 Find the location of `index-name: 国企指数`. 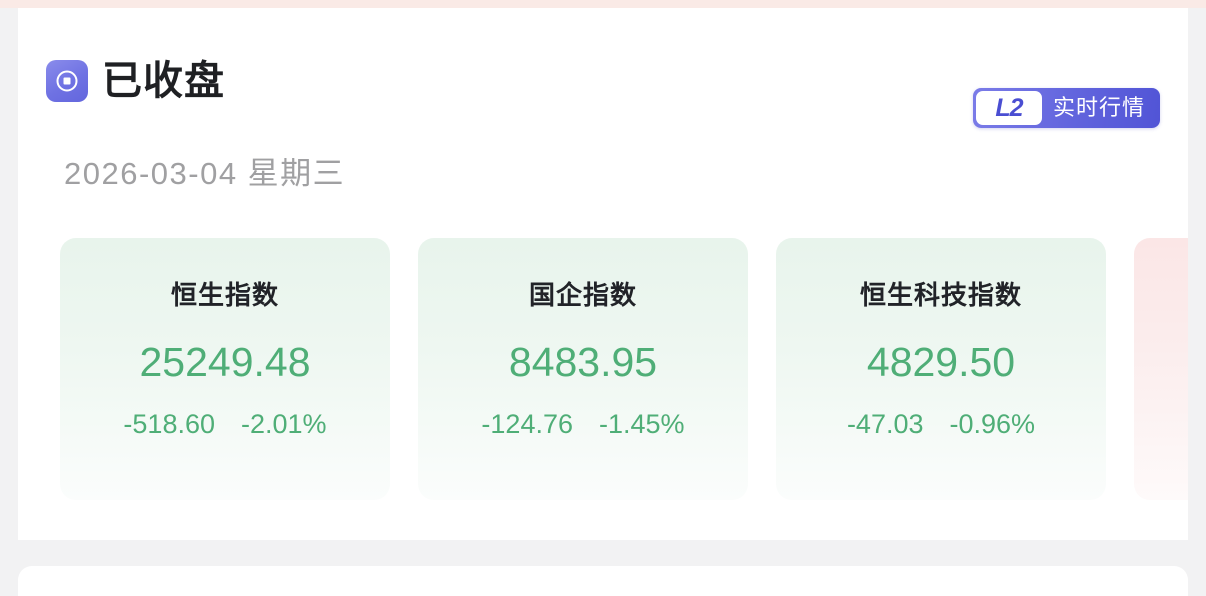

index-name: 国企指数 is located at coordinates (582, 295).